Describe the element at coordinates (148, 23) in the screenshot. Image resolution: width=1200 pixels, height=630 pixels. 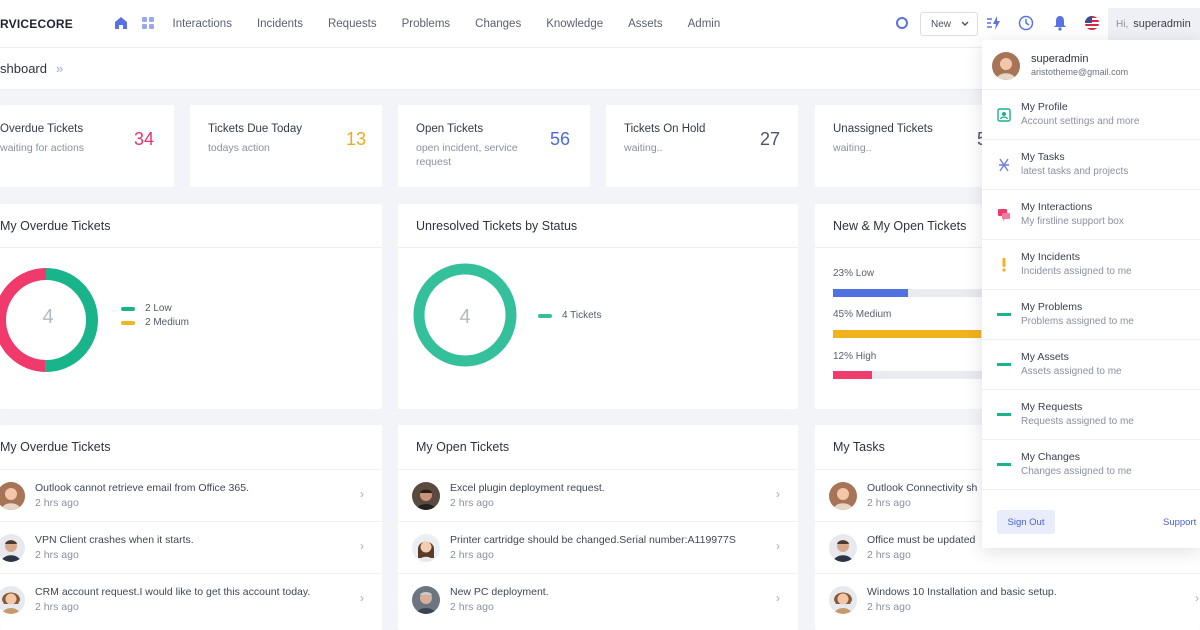
I see `apps-grid-icon` at that location.